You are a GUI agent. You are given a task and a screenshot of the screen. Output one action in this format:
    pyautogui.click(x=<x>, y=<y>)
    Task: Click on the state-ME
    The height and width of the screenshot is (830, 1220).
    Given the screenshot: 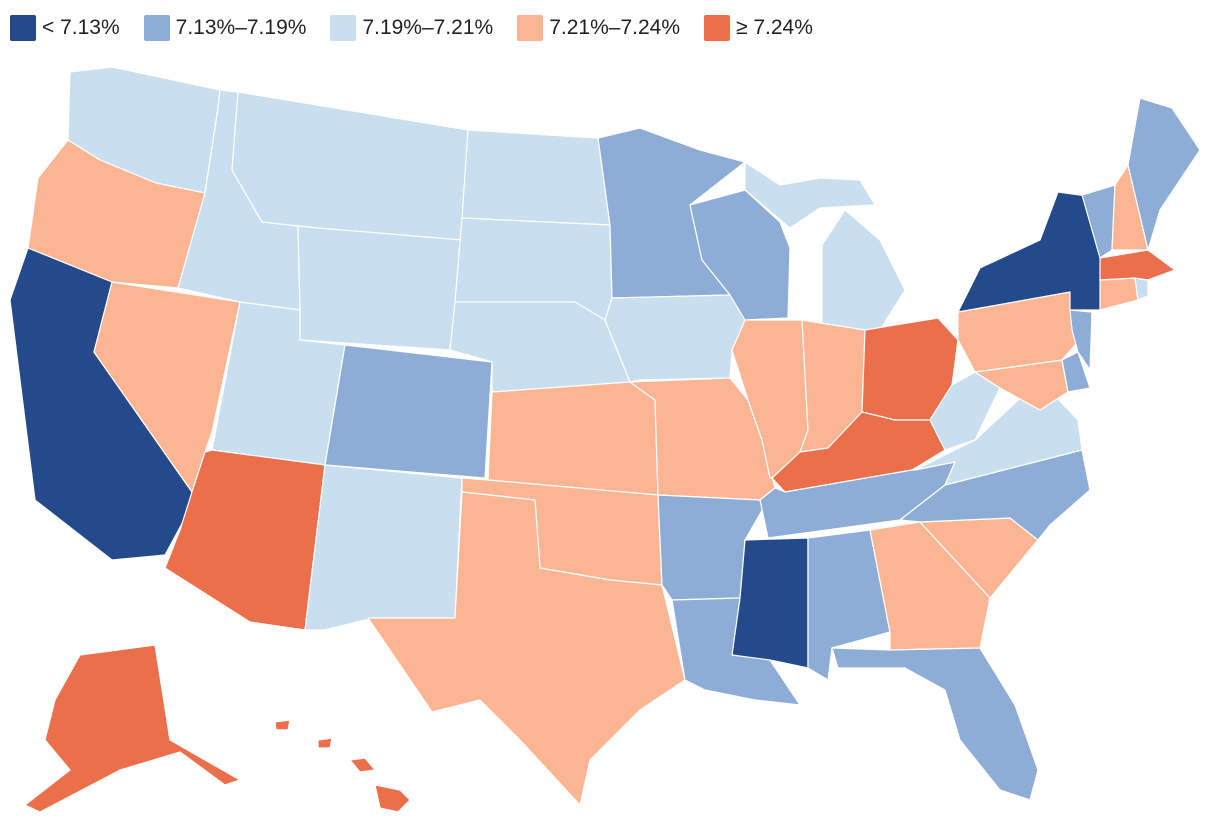 What is the action you would take?
    pyautogui.click(x=1164, y=174)
    